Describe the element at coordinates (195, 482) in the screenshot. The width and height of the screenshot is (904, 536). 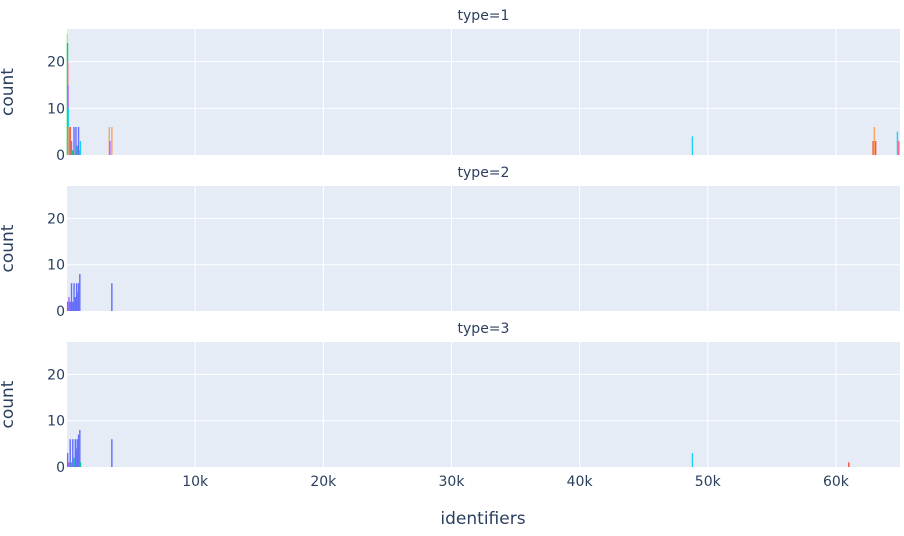
I see `x-tick-label: 10k` at that location.